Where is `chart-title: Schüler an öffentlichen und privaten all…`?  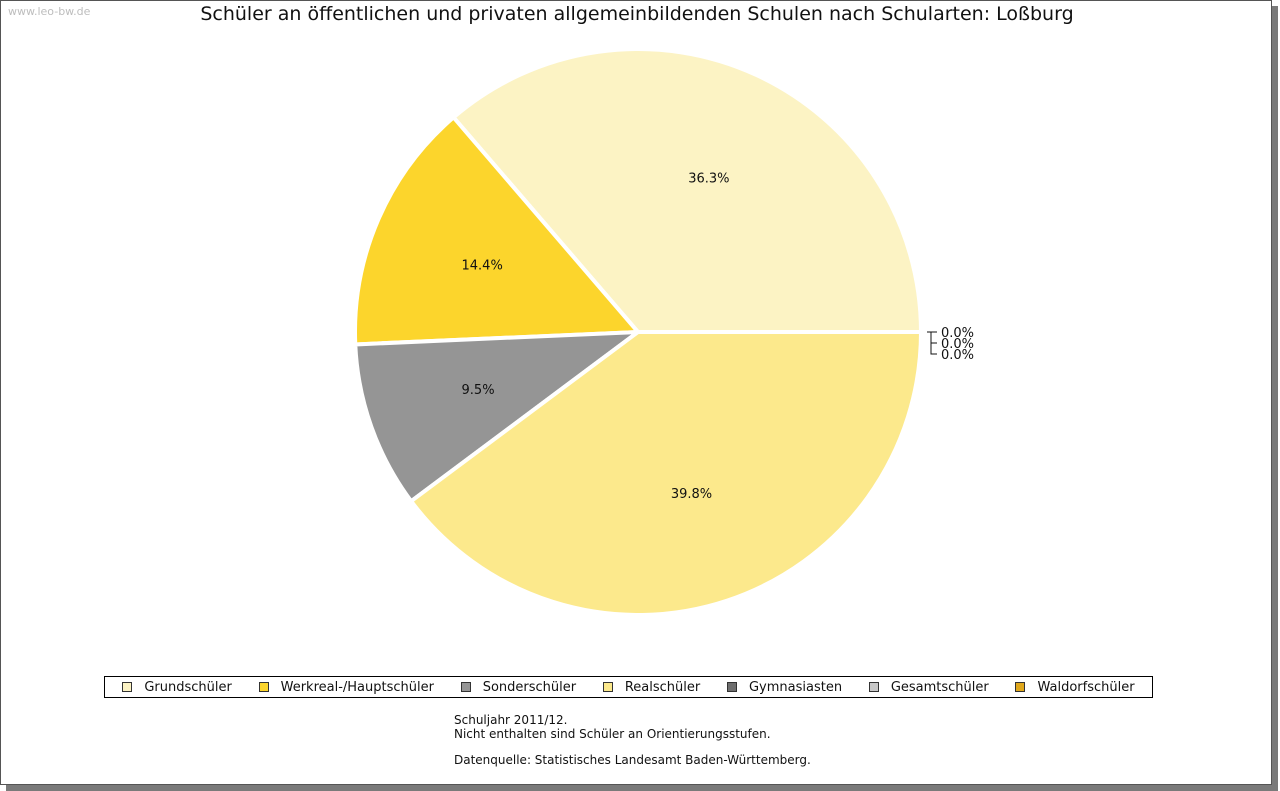 chart-title: Schüler an öffentlichen und privaten all… is located at coordinates (637, 14).